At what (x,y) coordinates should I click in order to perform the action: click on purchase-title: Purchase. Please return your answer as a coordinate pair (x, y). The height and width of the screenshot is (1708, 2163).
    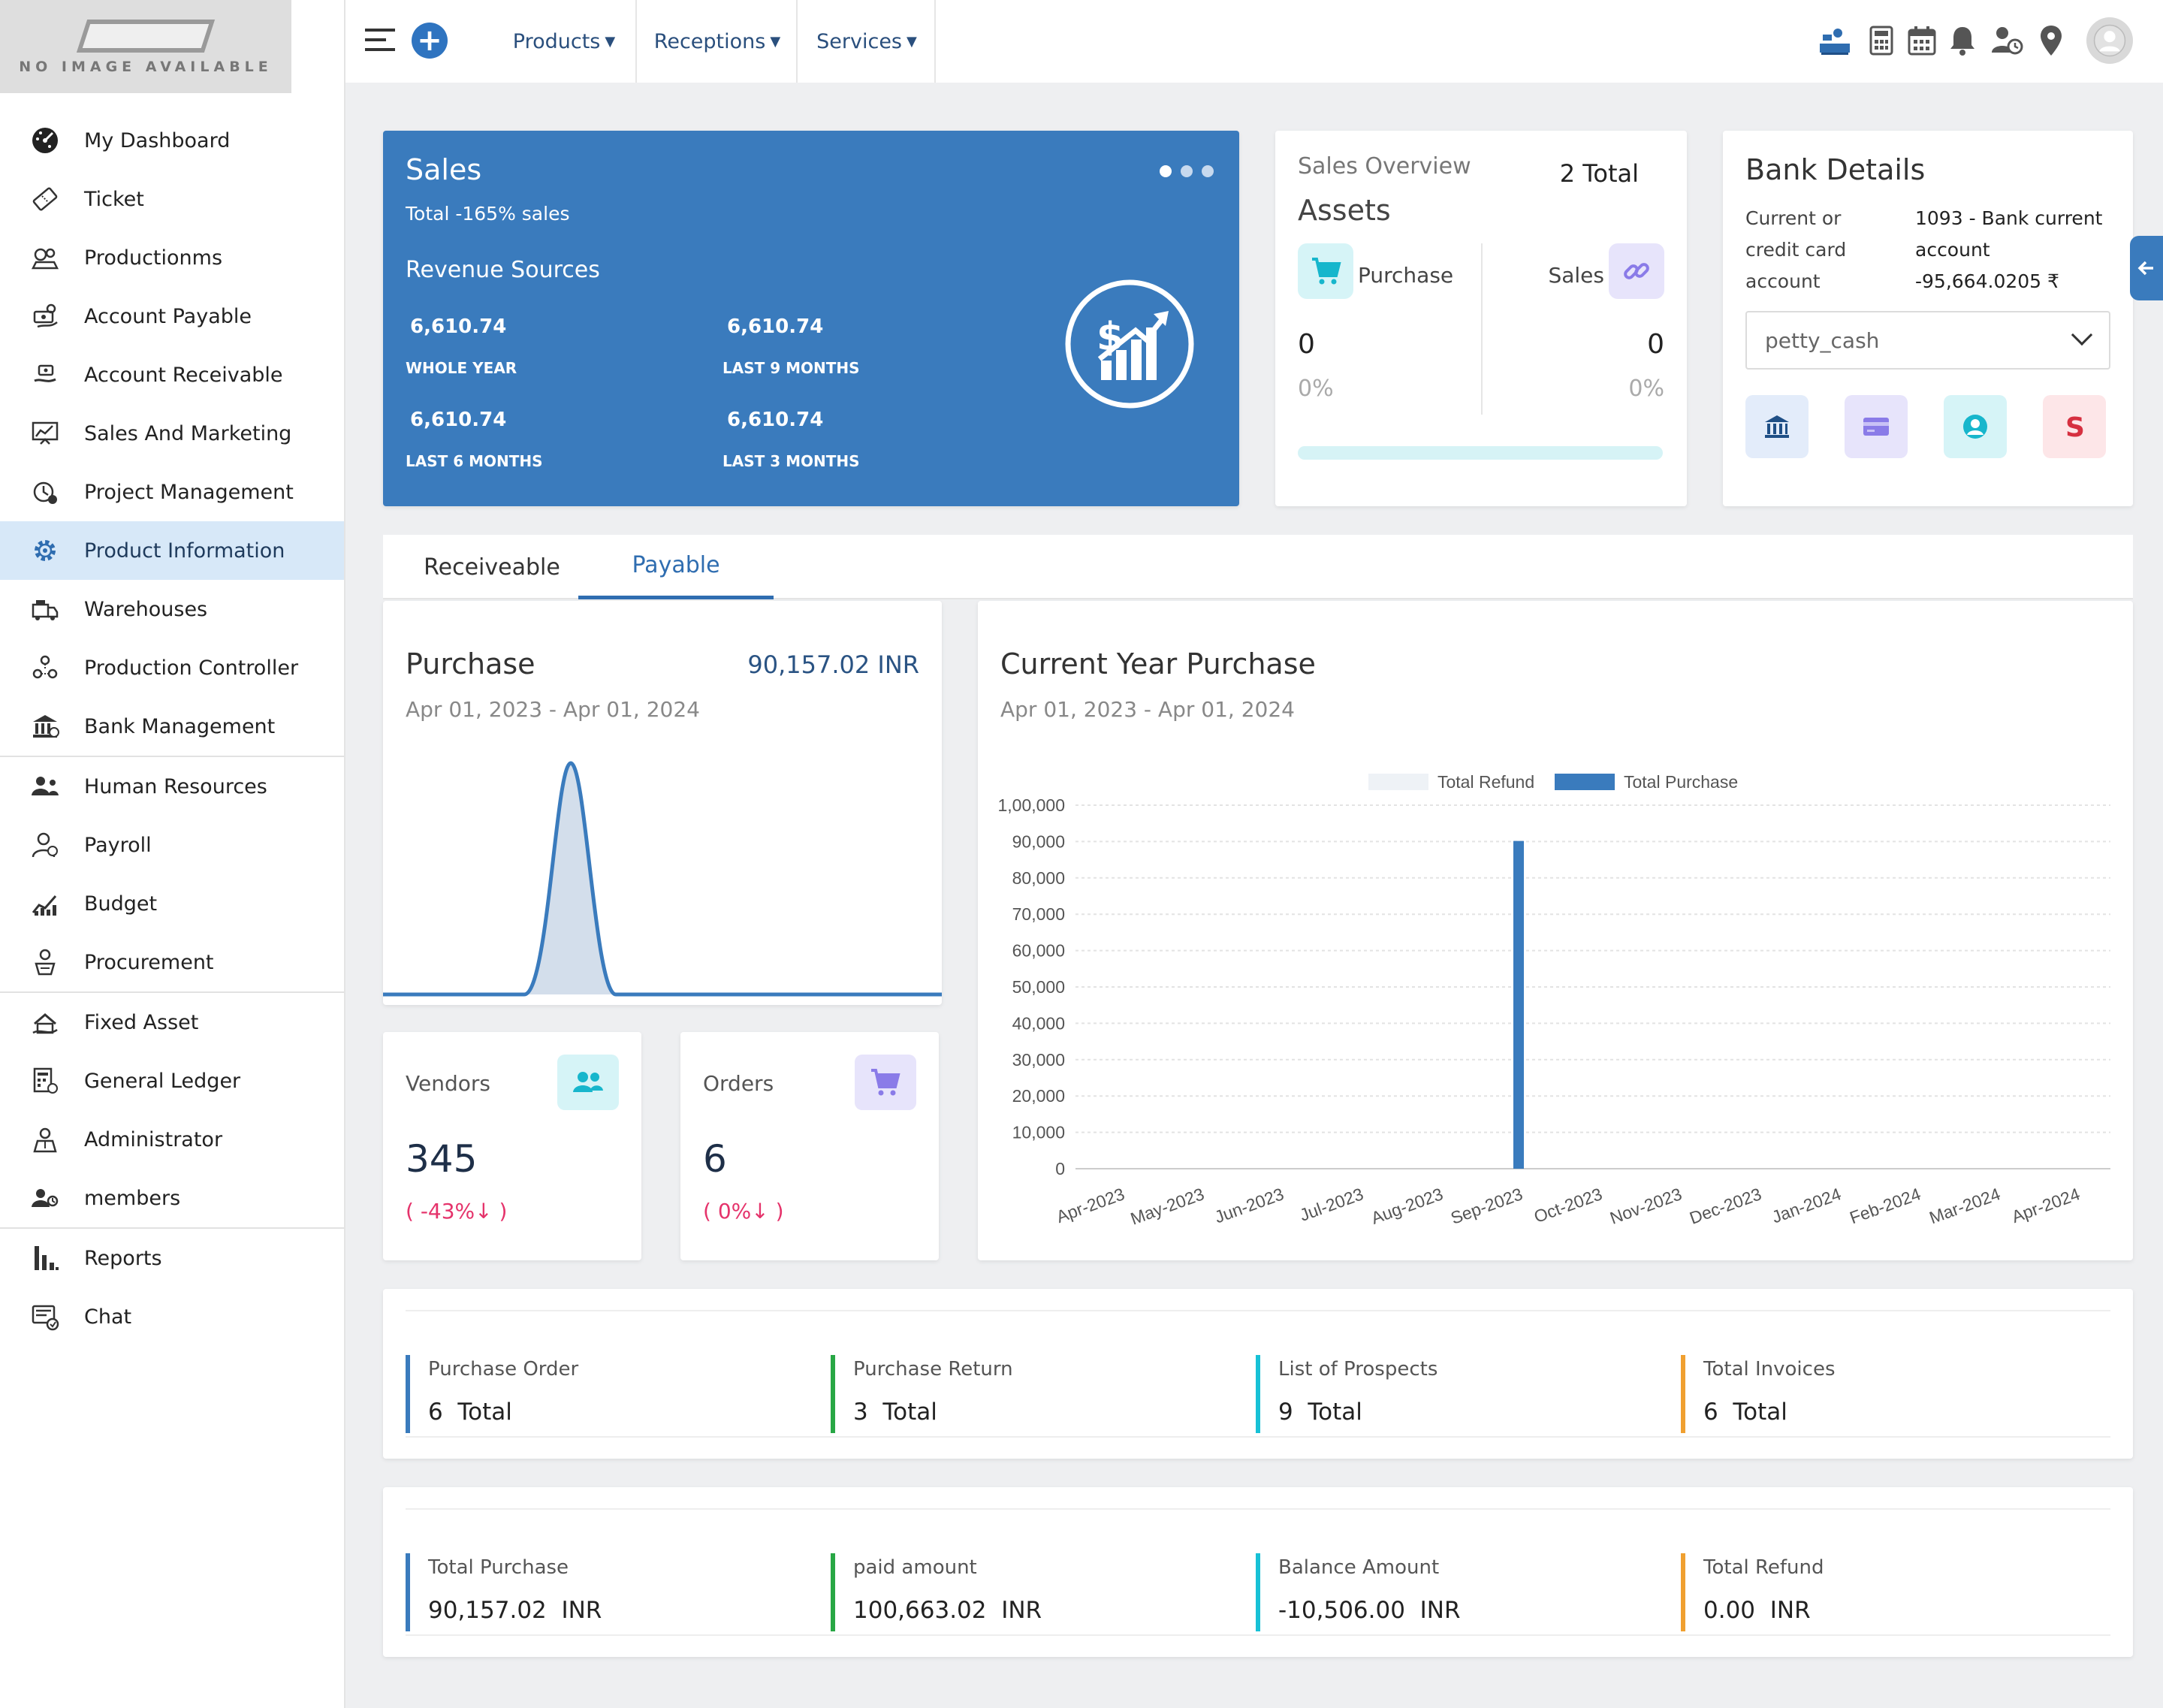
    Looking at the image, I should click on (470, 664).